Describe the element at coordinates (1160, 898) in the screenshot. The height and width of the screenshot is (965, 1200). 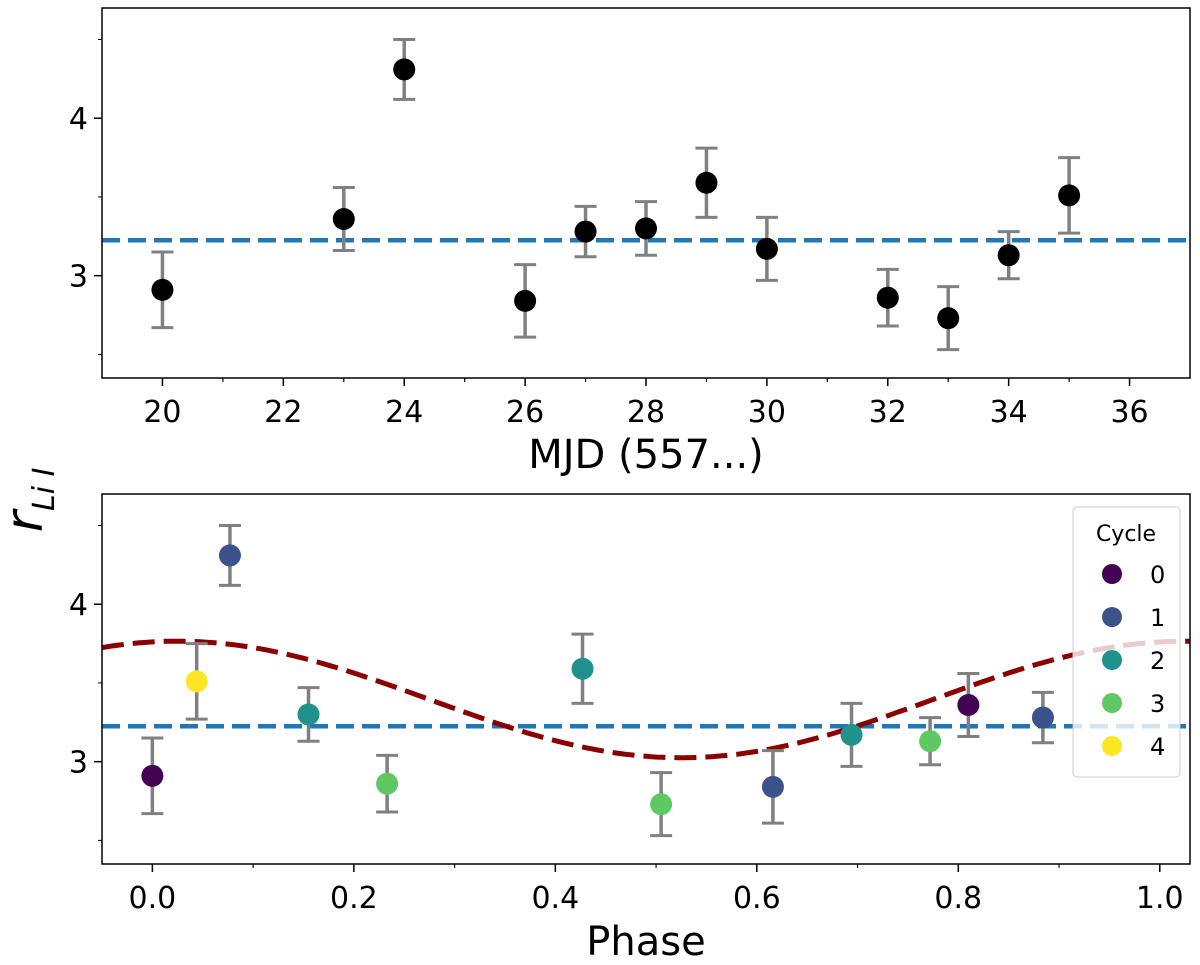
I see `x-tick-label: 1.0` at that location.